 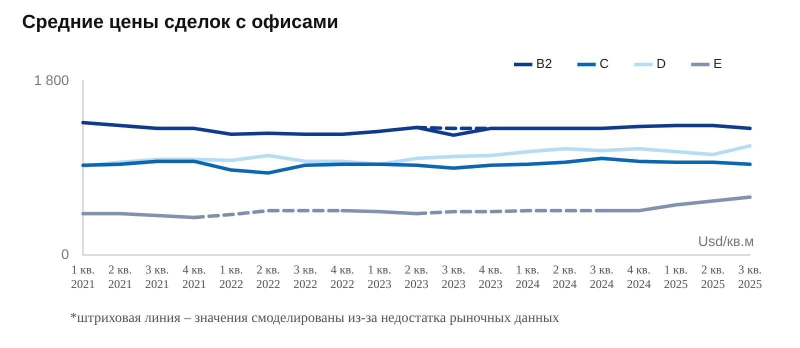 What do you see at coordinates (490, 276) in the screenshot?
I see `x-tick-label: 4 кв. 2023` at bounding box center [490, 276].